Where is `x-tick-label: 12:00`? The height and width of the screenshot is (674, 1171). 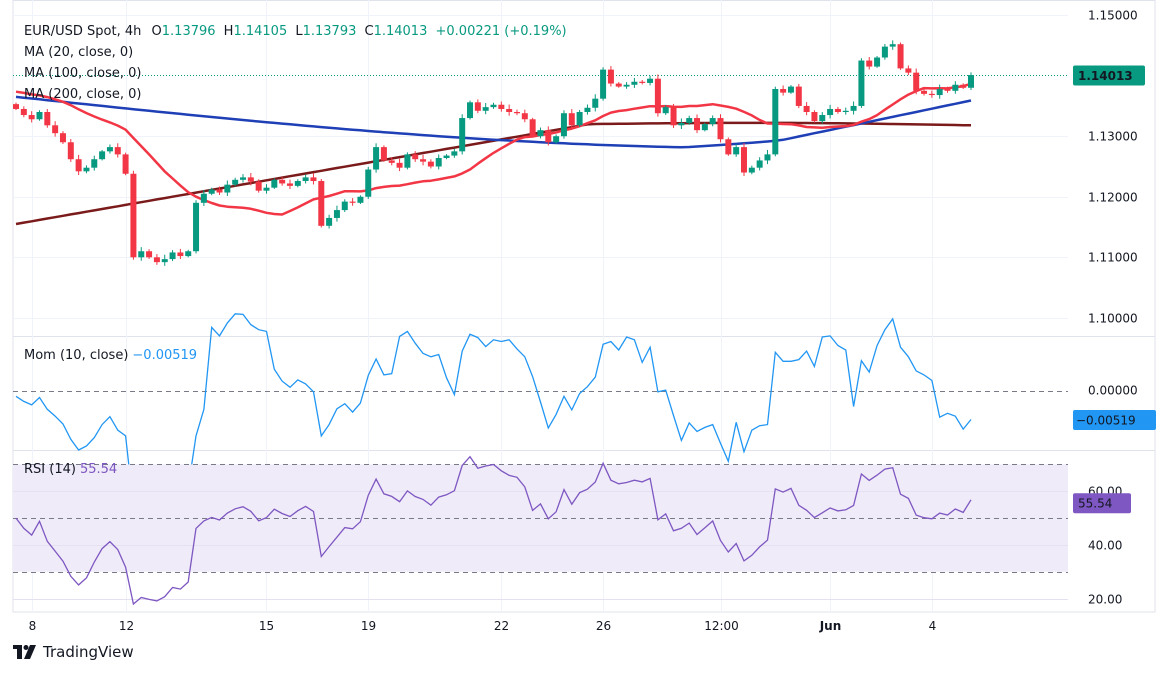
x-tick-label: 12:00 is located at coordinates (721, 626).